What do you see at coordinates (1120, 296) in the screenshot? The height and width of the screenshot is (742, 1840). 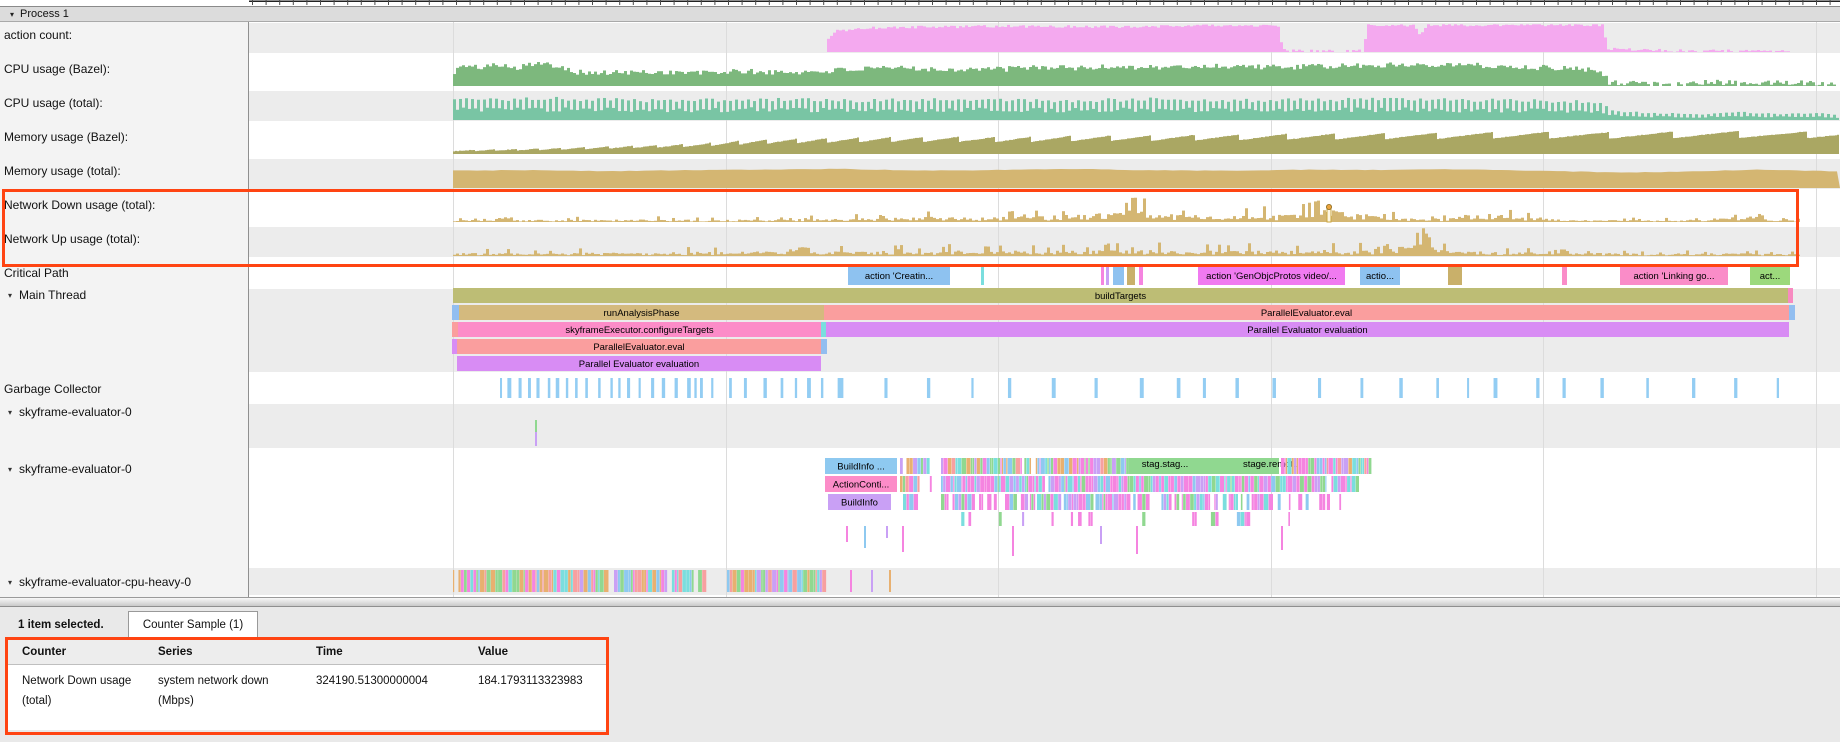 I see `svg-text: buildTargets` at bounding box center [1120, 296].